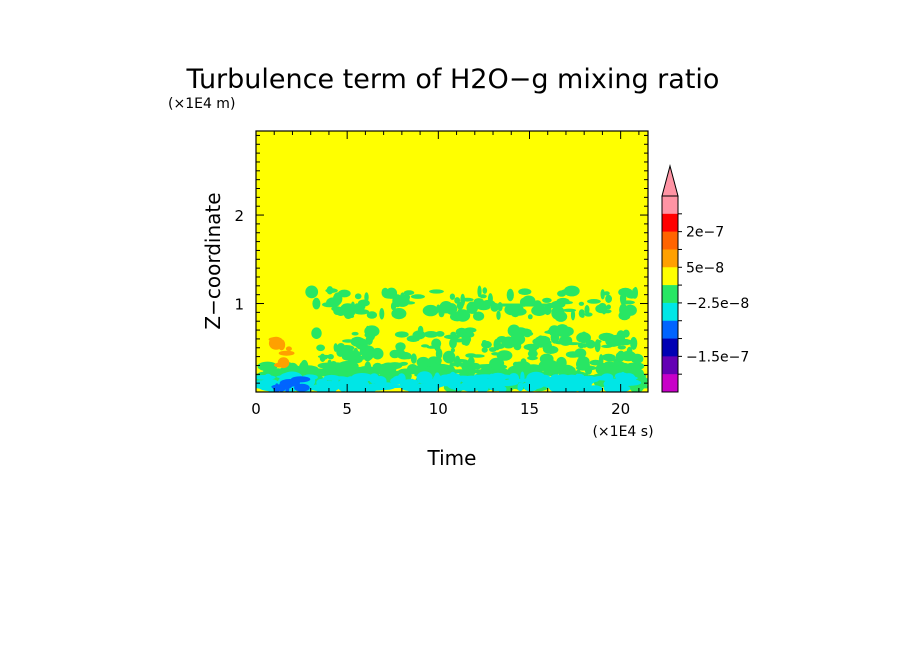 The image size is (904, 654). I want to click on chart-title: Turbulence term of H2O−g mixing ratio, so click(453, 79).